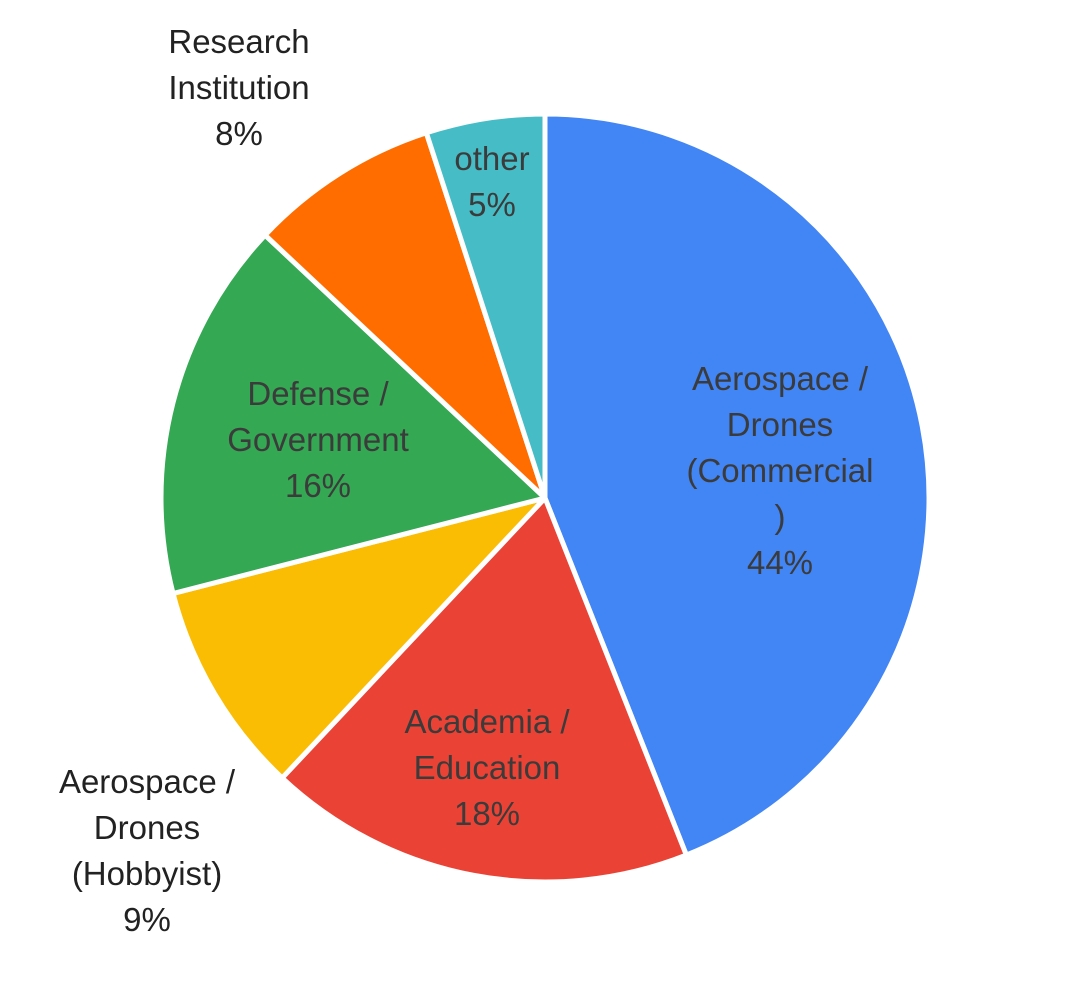  I want to click on slice-label-line: 5%, so click(492, 204).